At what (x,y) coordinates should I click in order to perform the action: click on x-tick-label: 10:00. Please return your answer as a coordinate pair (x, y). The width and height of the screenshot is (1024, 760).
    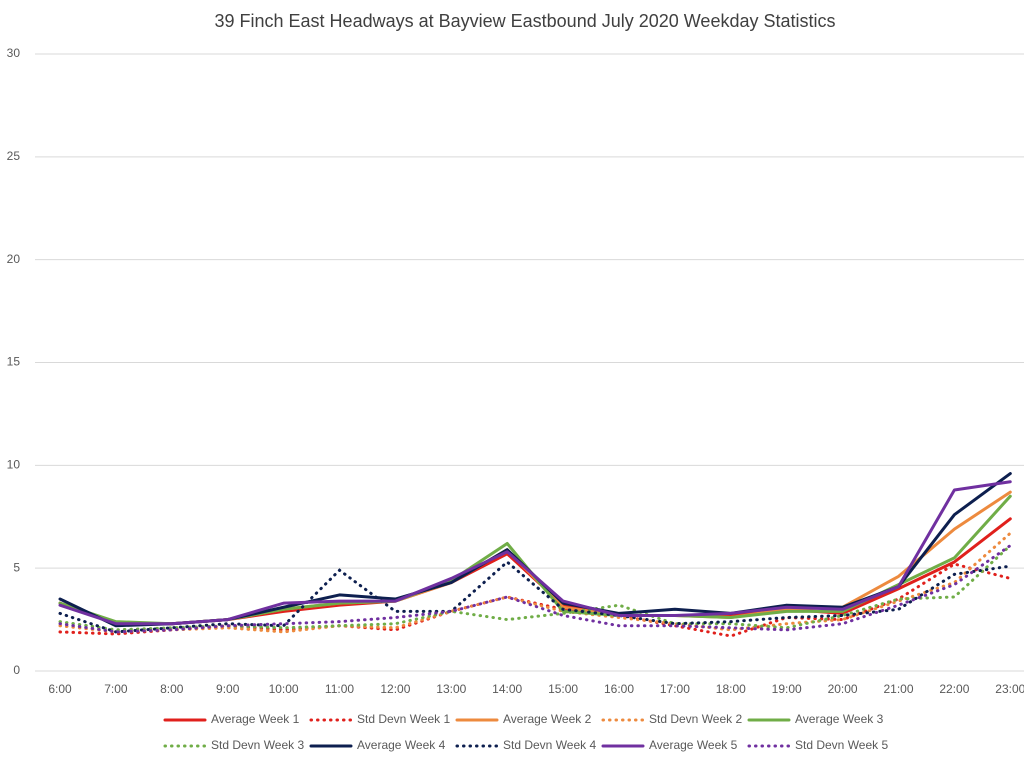
    Looking at the image, I should click on (284, 689).